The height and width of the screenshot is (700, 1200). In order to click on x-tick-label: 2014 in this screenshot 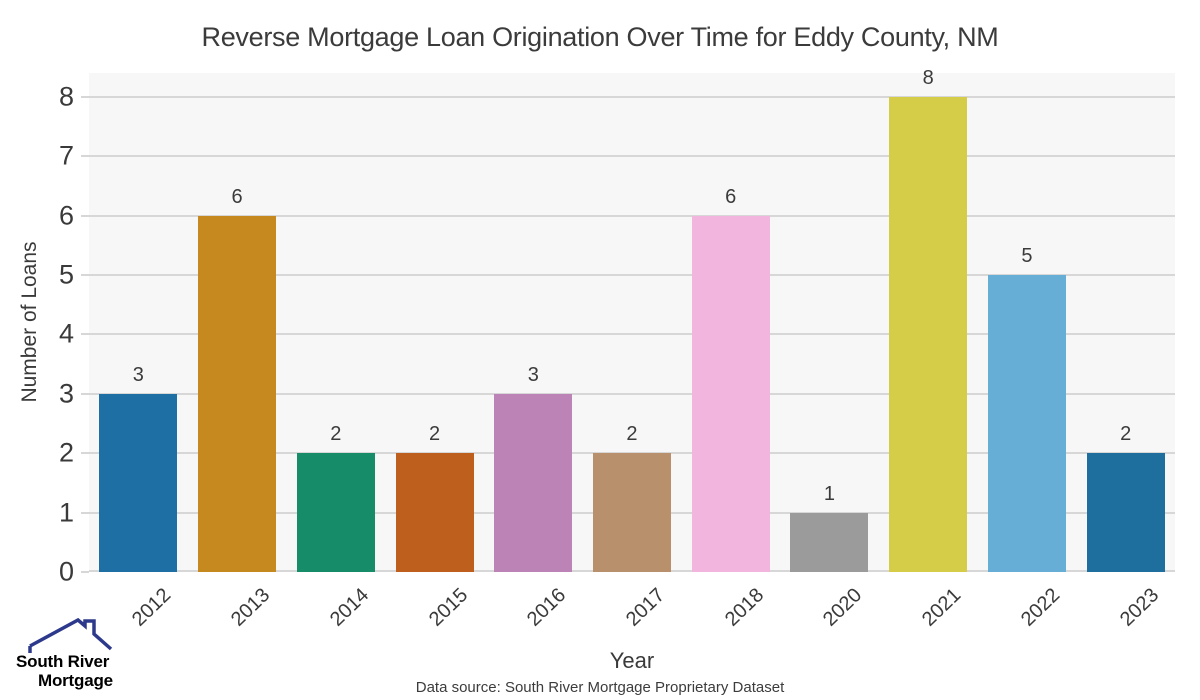, I will do `click(349, 607)`.